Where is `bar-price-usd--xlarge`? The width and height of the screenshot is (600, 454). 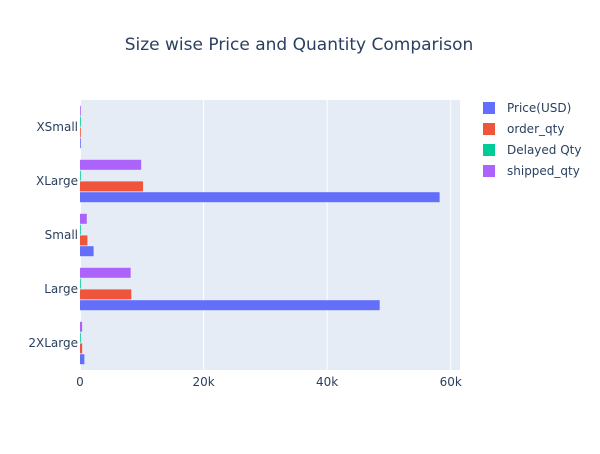 bar-price-usd--xlarge is located at coordinates (260, 197).